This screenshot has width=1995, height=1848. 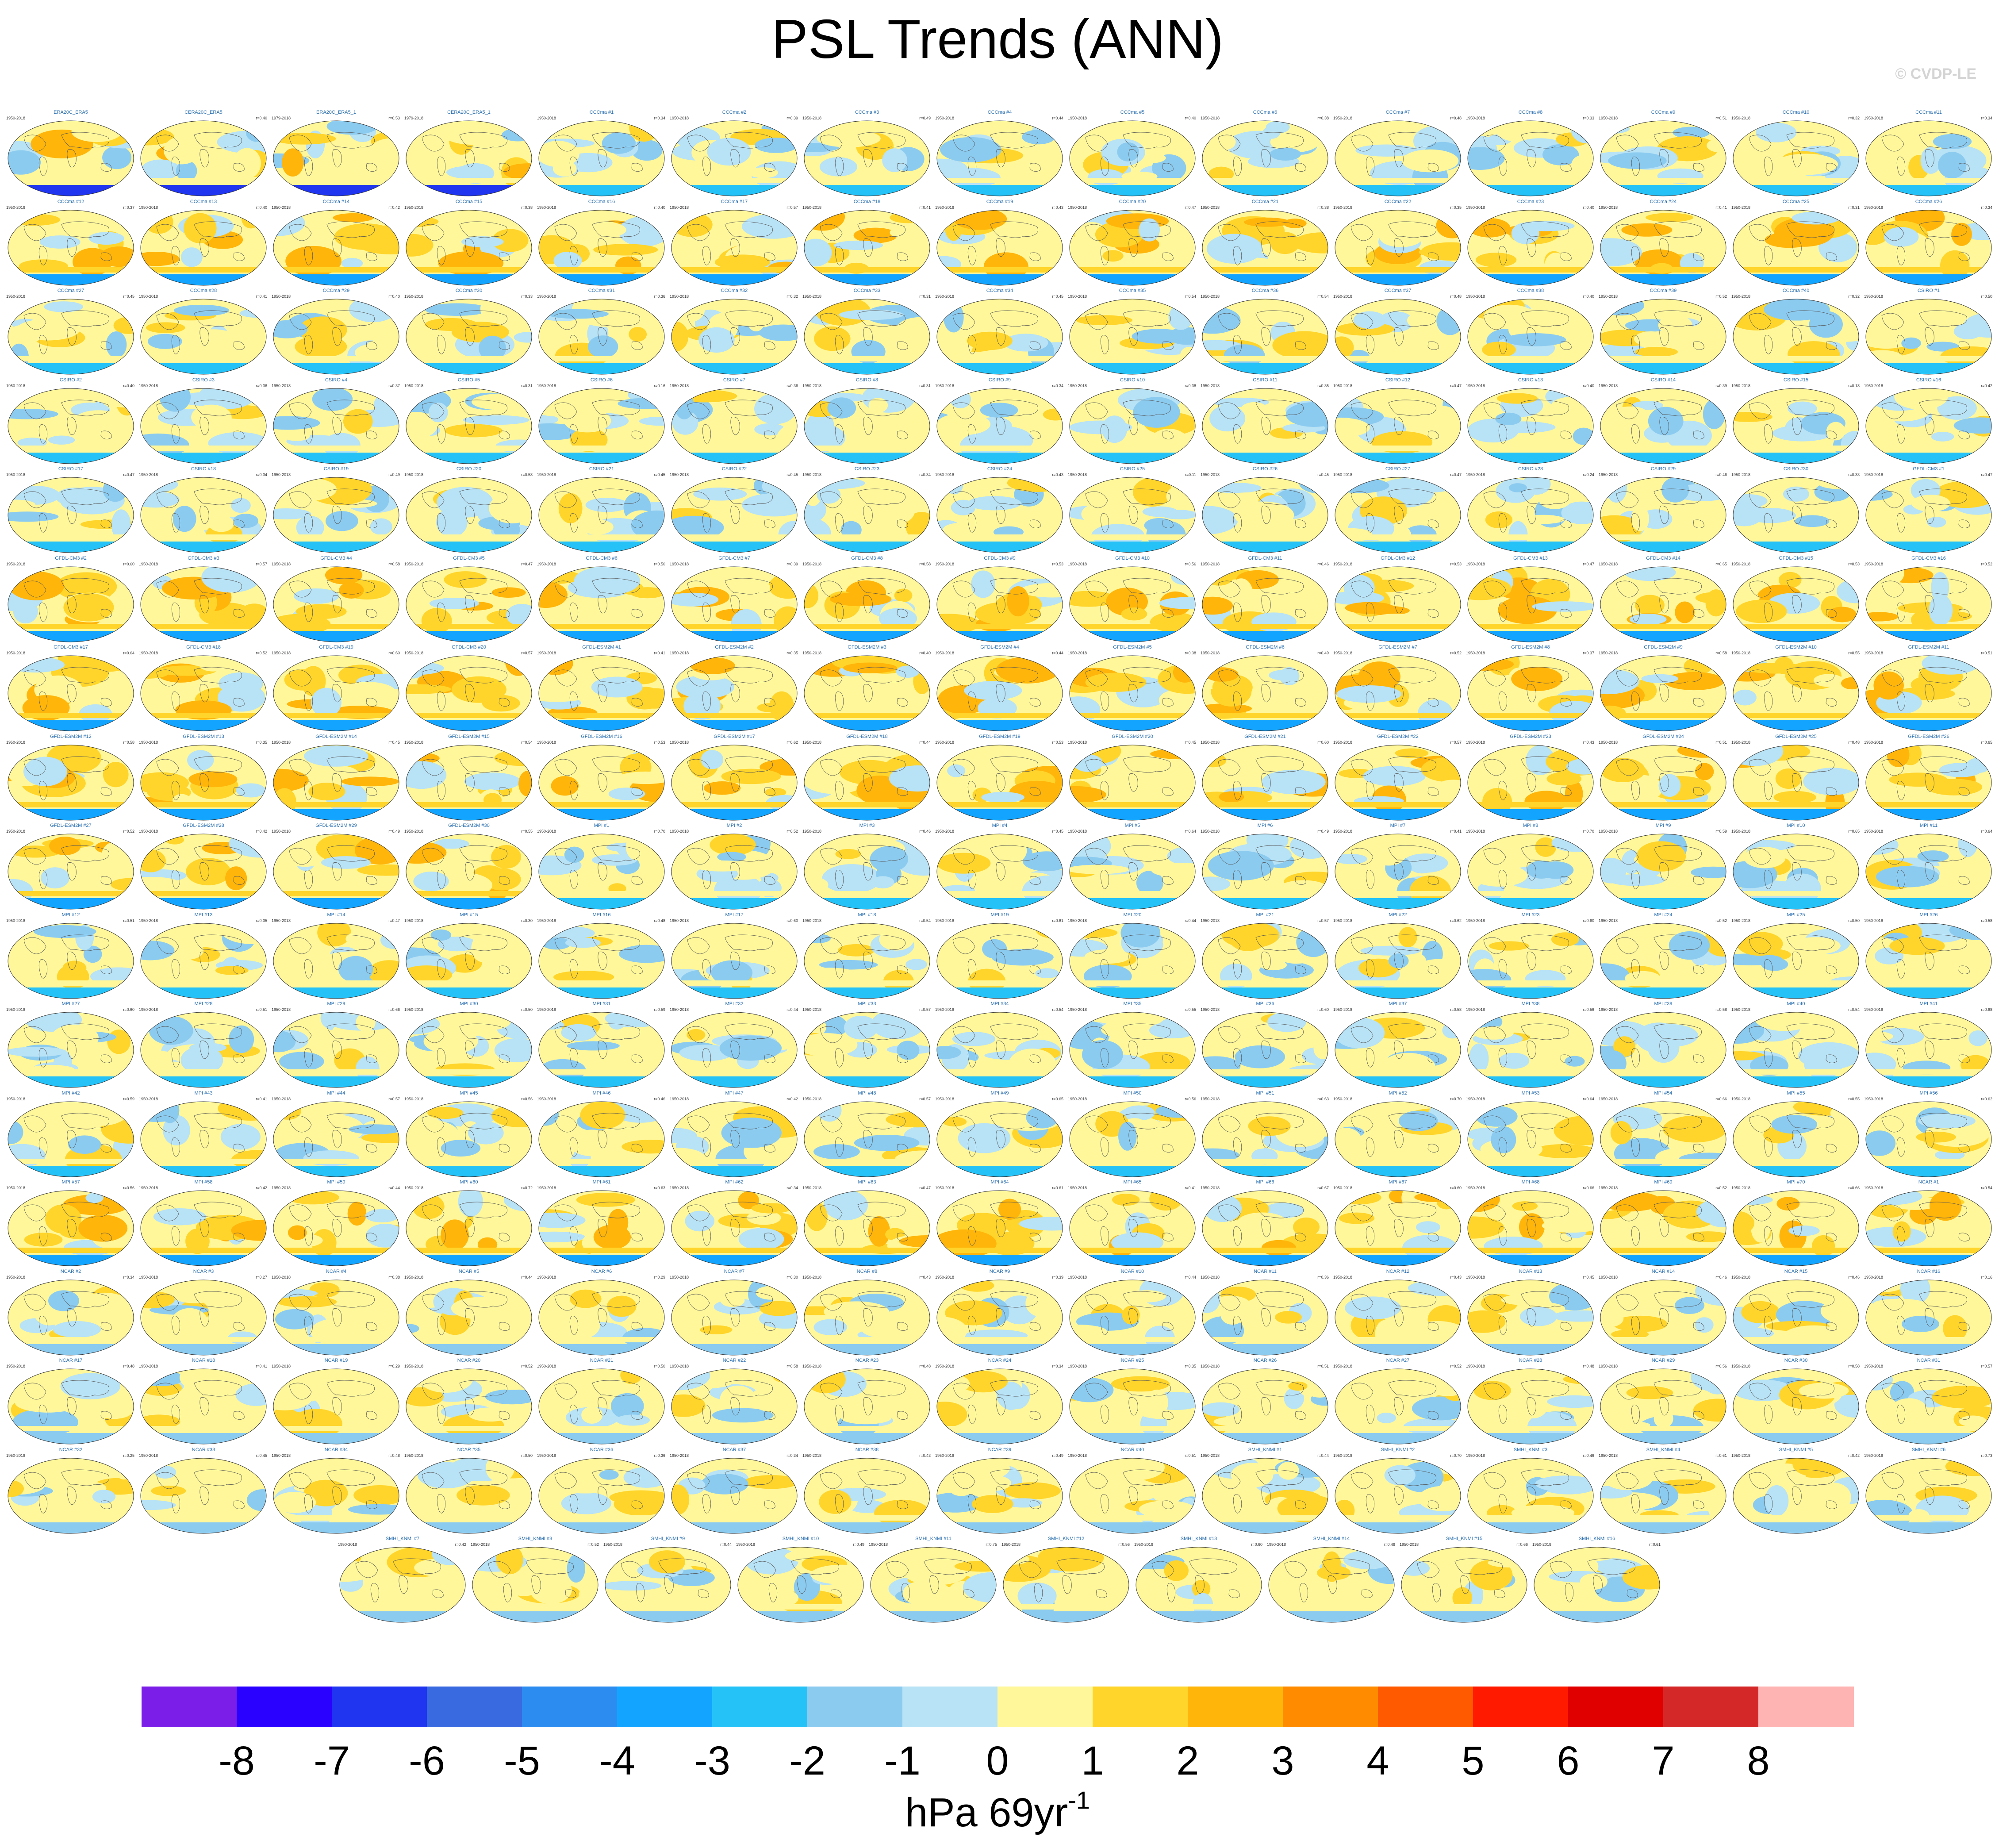 What do you see at coordinates (70, 778) in the screenshot?
I see `map-panel: GFDL-ESM2M #12 1950-2018 r=0.58` at bounding box center [70, 778].